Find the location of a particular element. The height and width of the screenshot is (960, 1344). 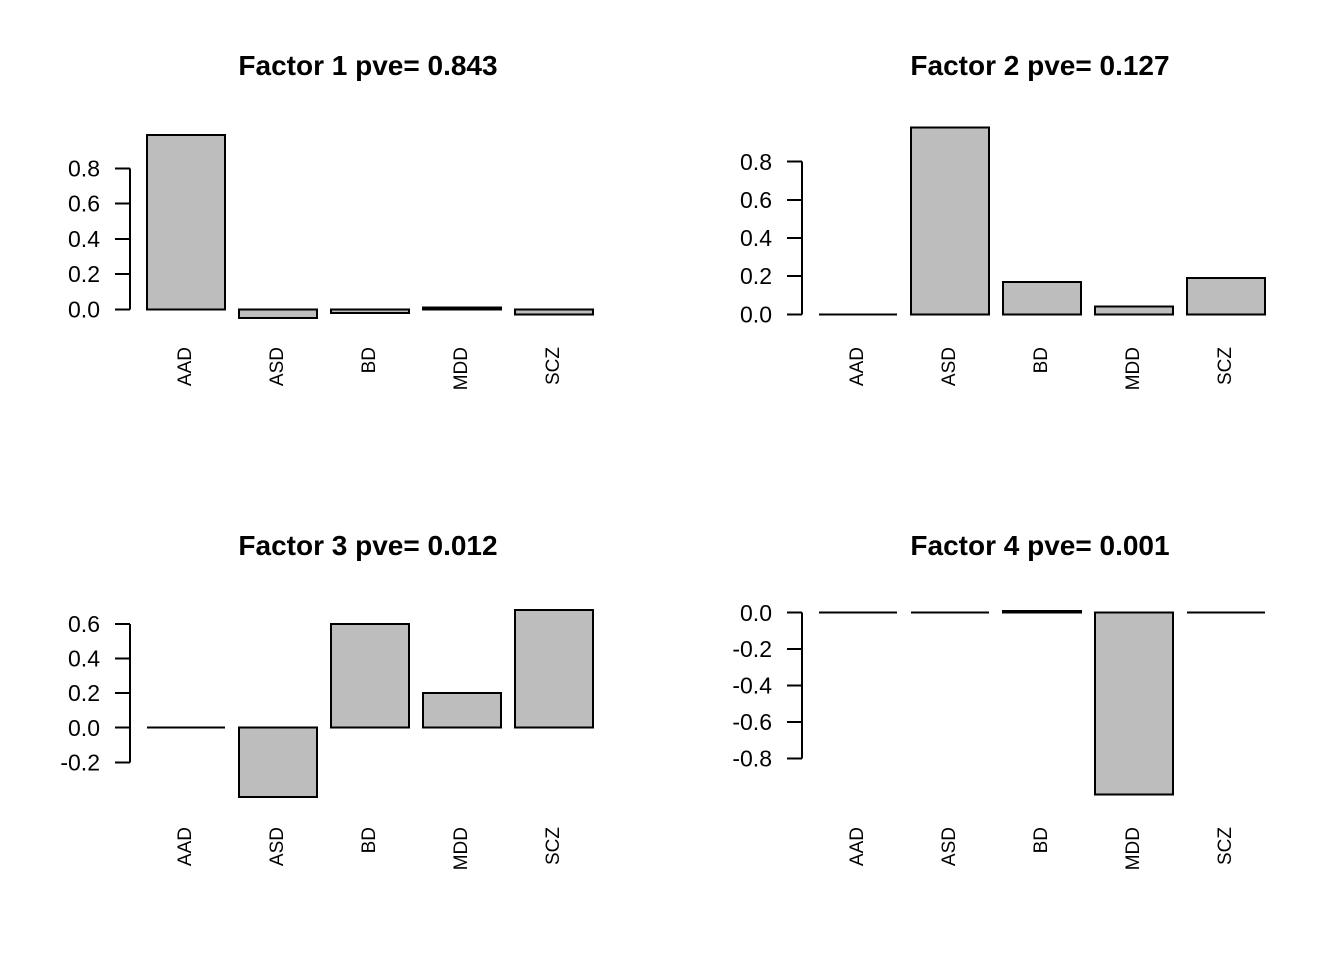

chart-title-factor-2: Factor 2 pve= 0.127 is located at coordinates (1040, 65).